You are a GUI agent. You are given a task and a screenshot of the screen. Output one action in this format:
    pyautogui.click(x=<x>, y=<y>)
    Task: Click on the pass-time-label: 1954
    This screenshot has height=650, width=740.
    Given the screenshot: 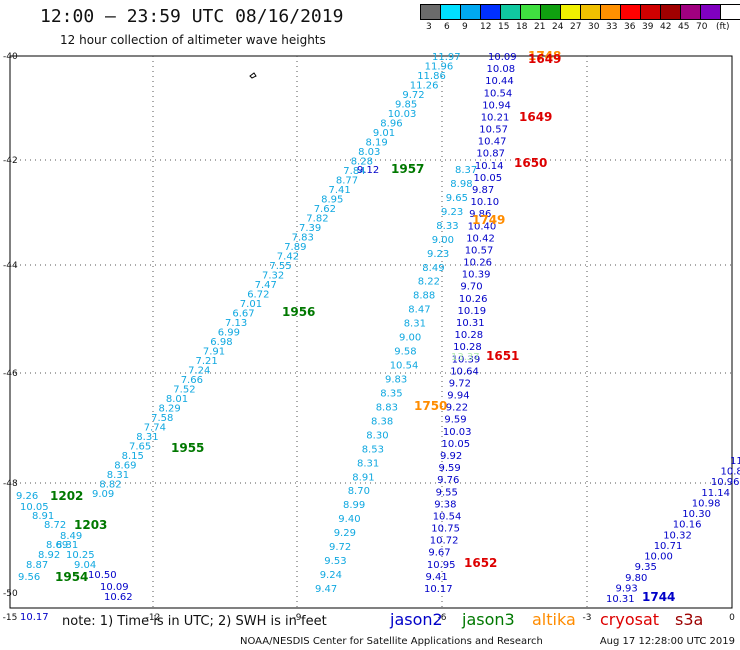 What is the action you would take?
    pyautogui.click(x=71, y=577)
    